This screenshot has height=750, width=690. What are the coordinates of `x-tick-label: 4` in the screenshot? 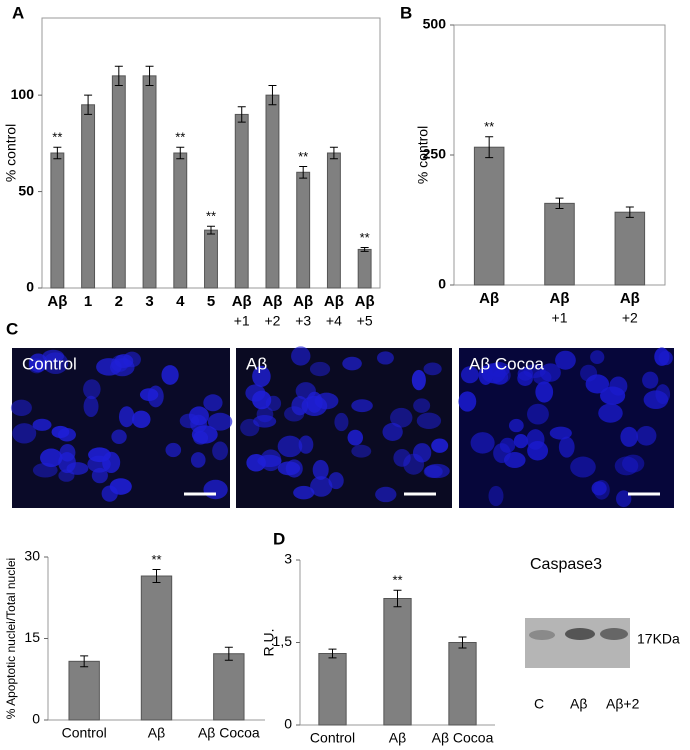 It's located at (180, 301).